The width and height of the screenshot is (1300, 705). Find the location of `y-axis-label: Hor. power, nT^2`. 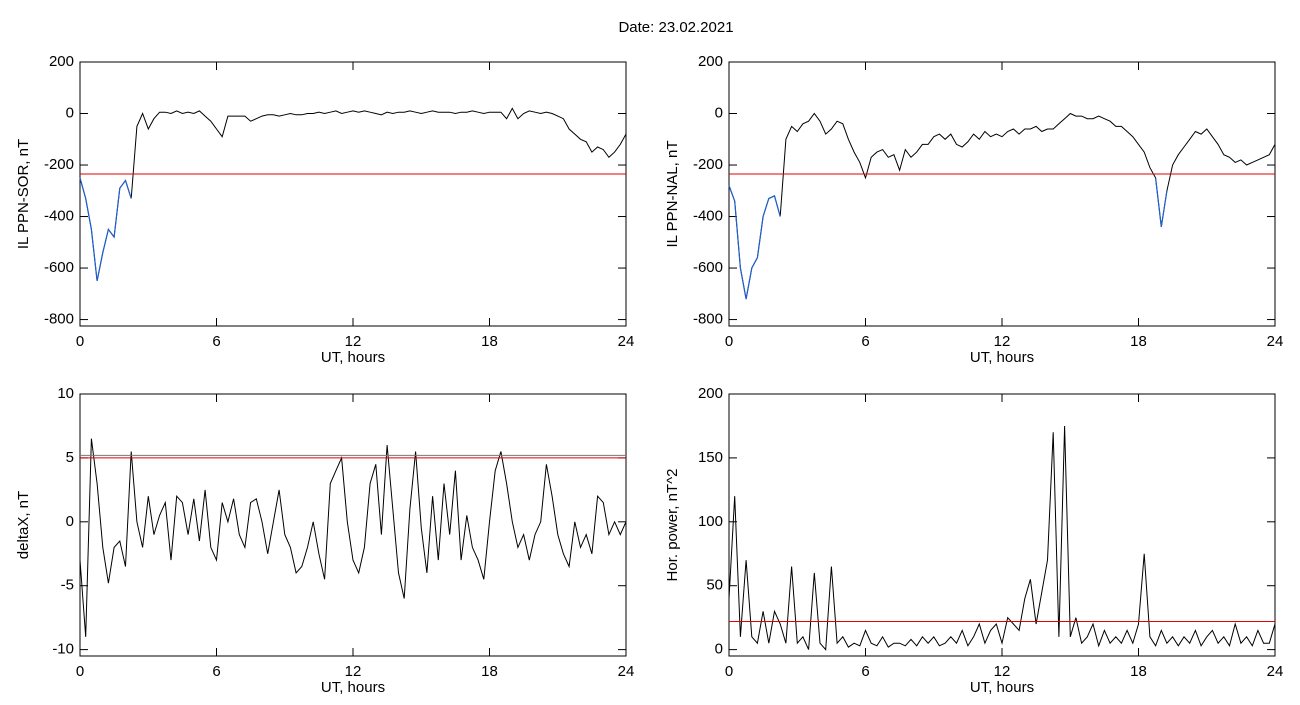

y-axis-label: Hor. power, nT^2 is located at coordinates (672, 525).